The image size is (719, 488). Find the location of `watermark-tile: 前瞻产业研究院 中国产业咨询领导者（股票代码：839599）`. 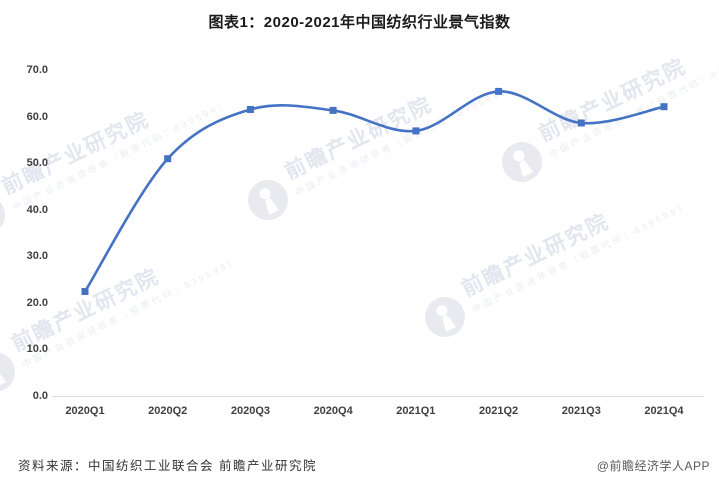

watermark-tile: 前瞻产业研究院 中国产业咨询领导者（股票代码：839599） is located at coordinates (607, 110).